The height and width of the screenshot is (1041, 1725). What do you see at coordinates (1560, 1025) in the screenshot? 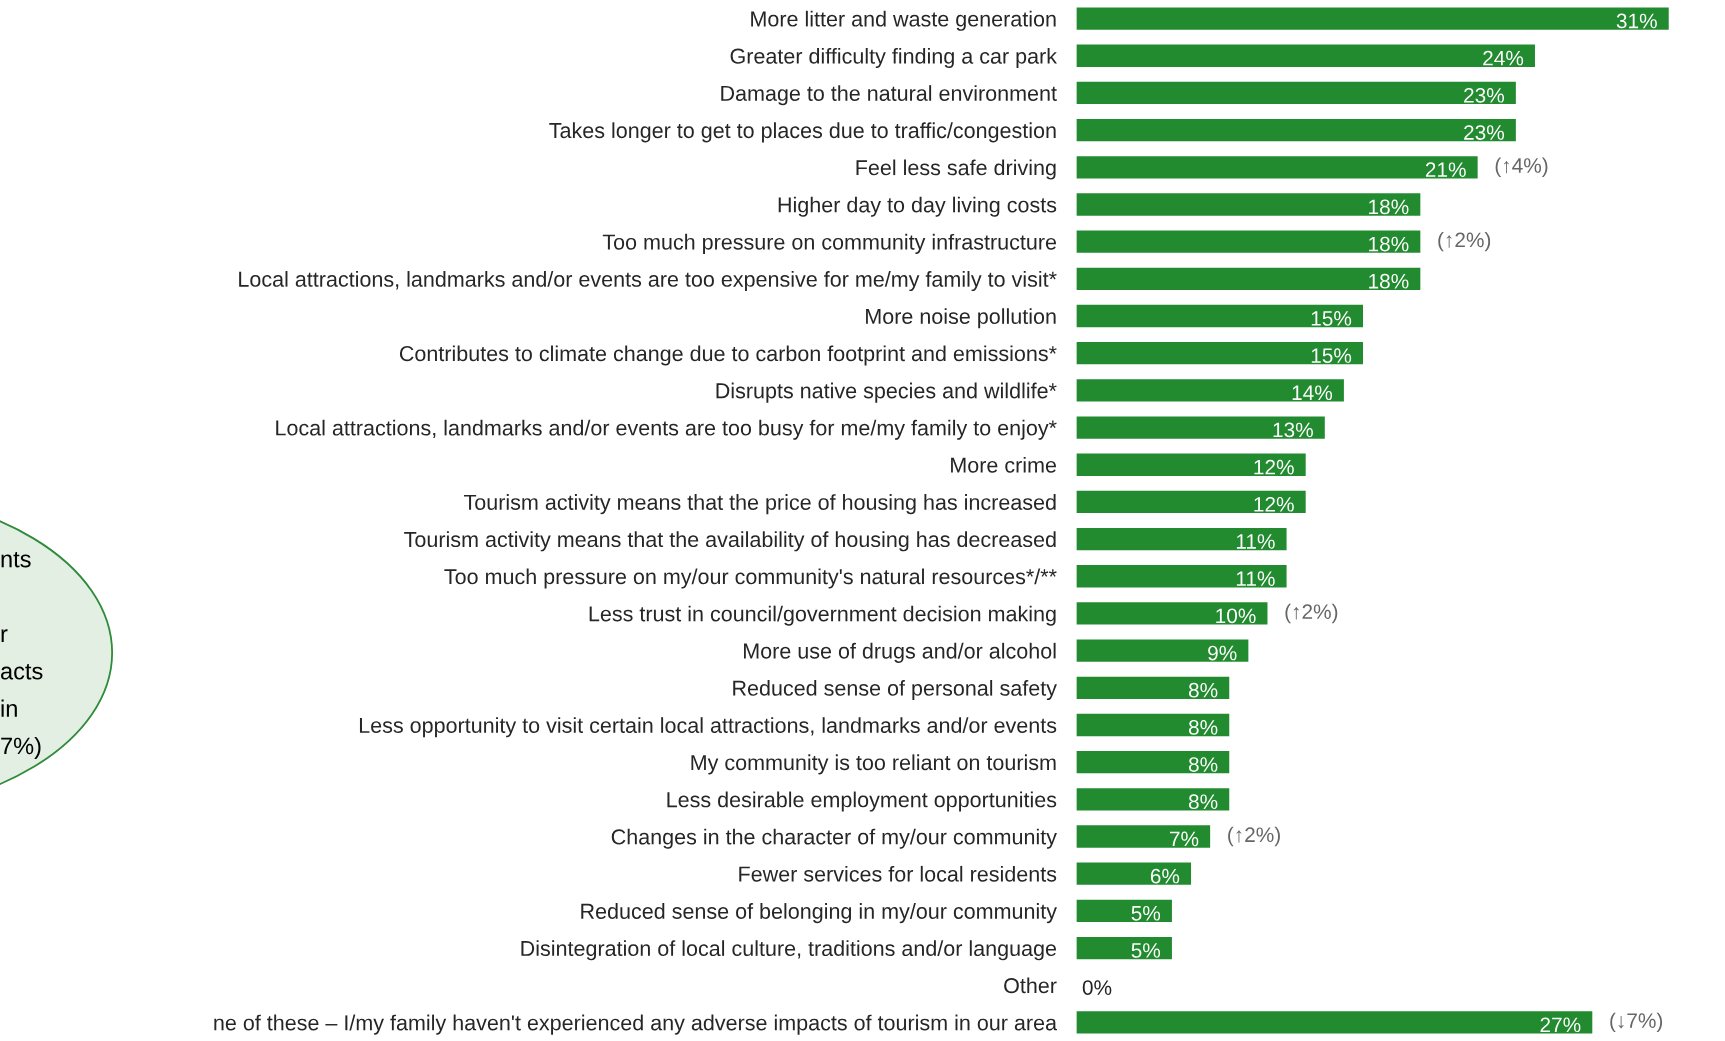
I see `data-label: 27%` at bounding box center [1560, 1025].